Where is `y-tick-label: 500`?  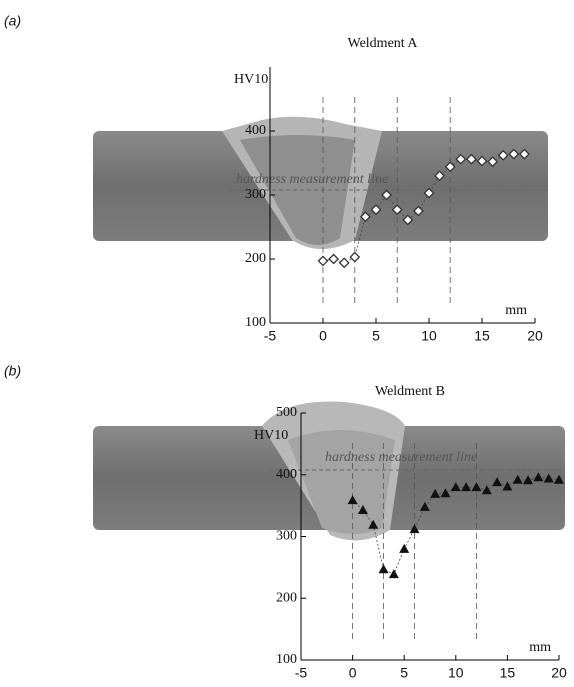
y-tick-label: 500 is located at coordinates (286, 412).